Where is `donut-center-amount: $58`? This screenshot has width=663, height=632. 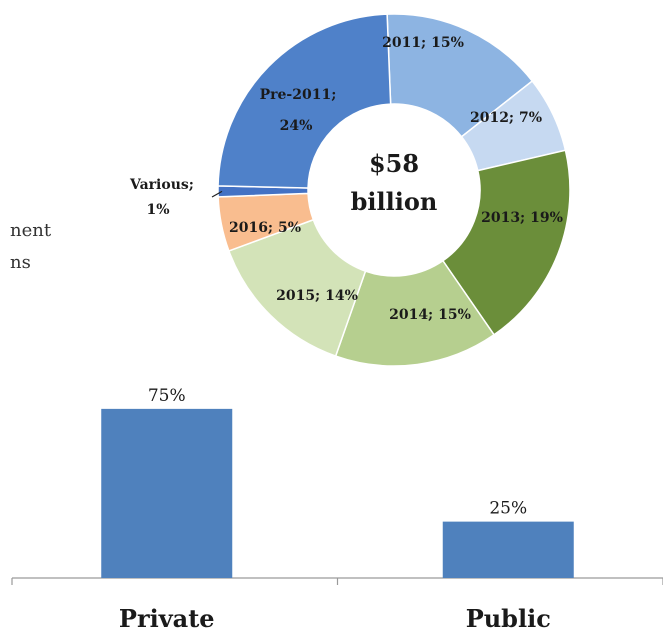 donut-center-amount: $58 is located at coordinates (394, 163).